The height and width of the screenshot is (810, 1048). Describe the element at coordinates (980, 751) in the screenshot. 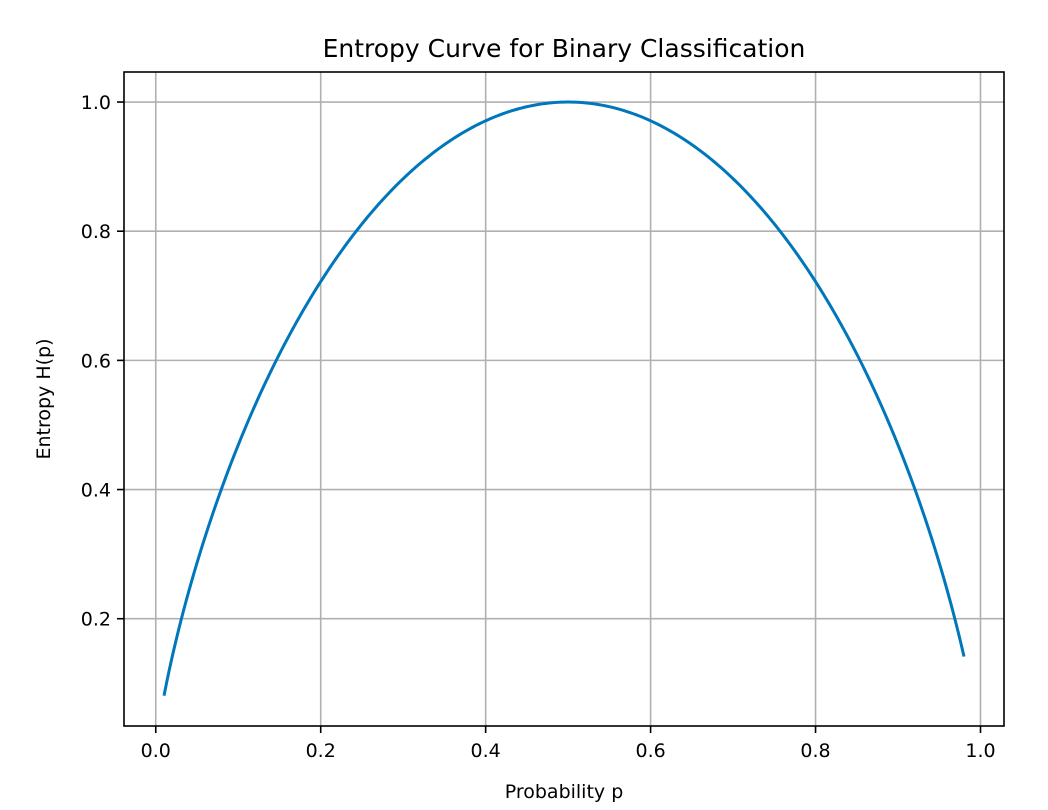

I see `x-tick-label: 1.0` at that location.